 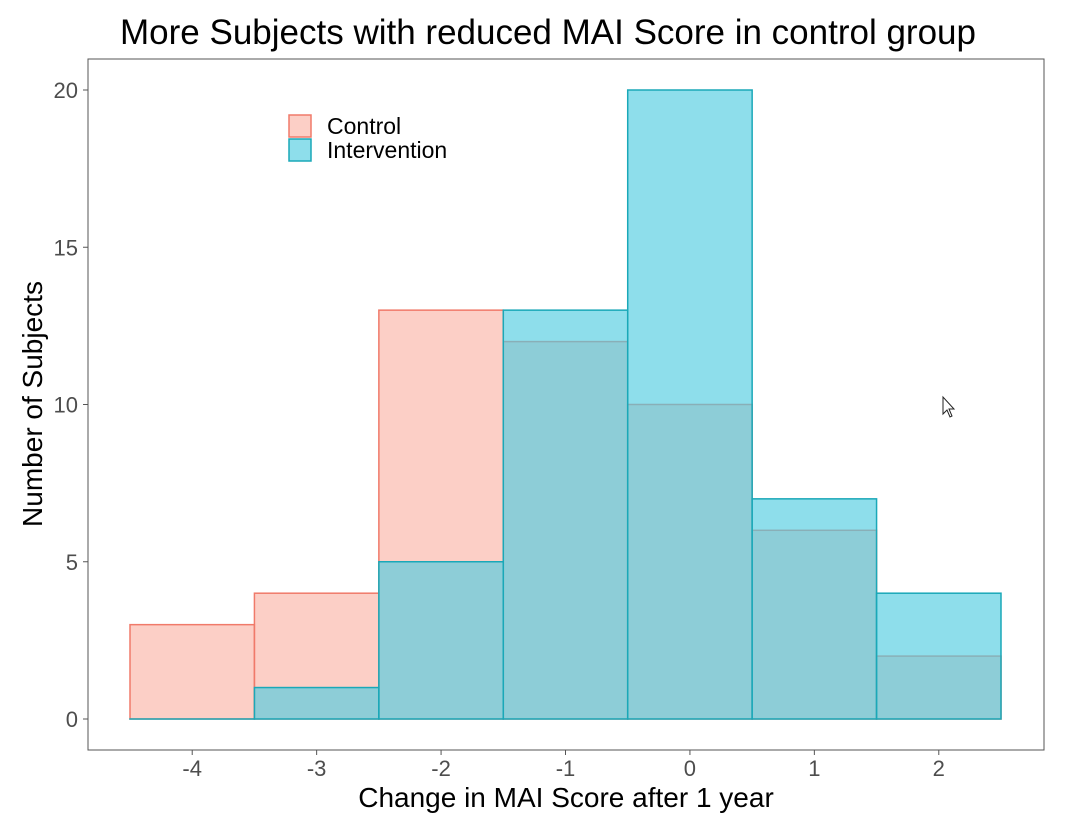 What do you see at coordinates (949, 406) in the screenshot?
I see `mouse-cursor-icon` at bounding box center [949, 406].